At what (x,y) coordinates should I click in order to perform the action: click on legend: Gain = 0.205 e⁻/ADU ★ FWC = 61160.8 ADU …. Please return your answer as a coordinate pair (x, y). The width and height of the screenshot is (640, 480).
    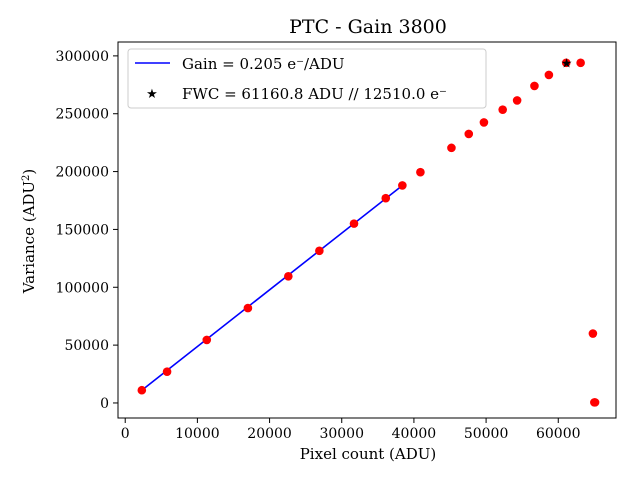
    Looking at the image, I should click on (307, 78).